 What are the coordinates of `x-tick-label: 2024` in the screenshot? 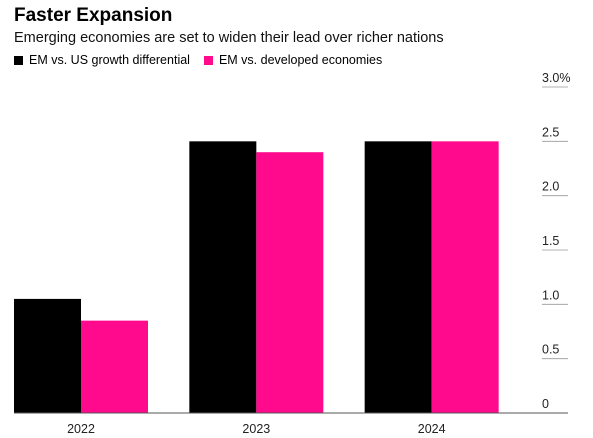 It's located at (432, 429).